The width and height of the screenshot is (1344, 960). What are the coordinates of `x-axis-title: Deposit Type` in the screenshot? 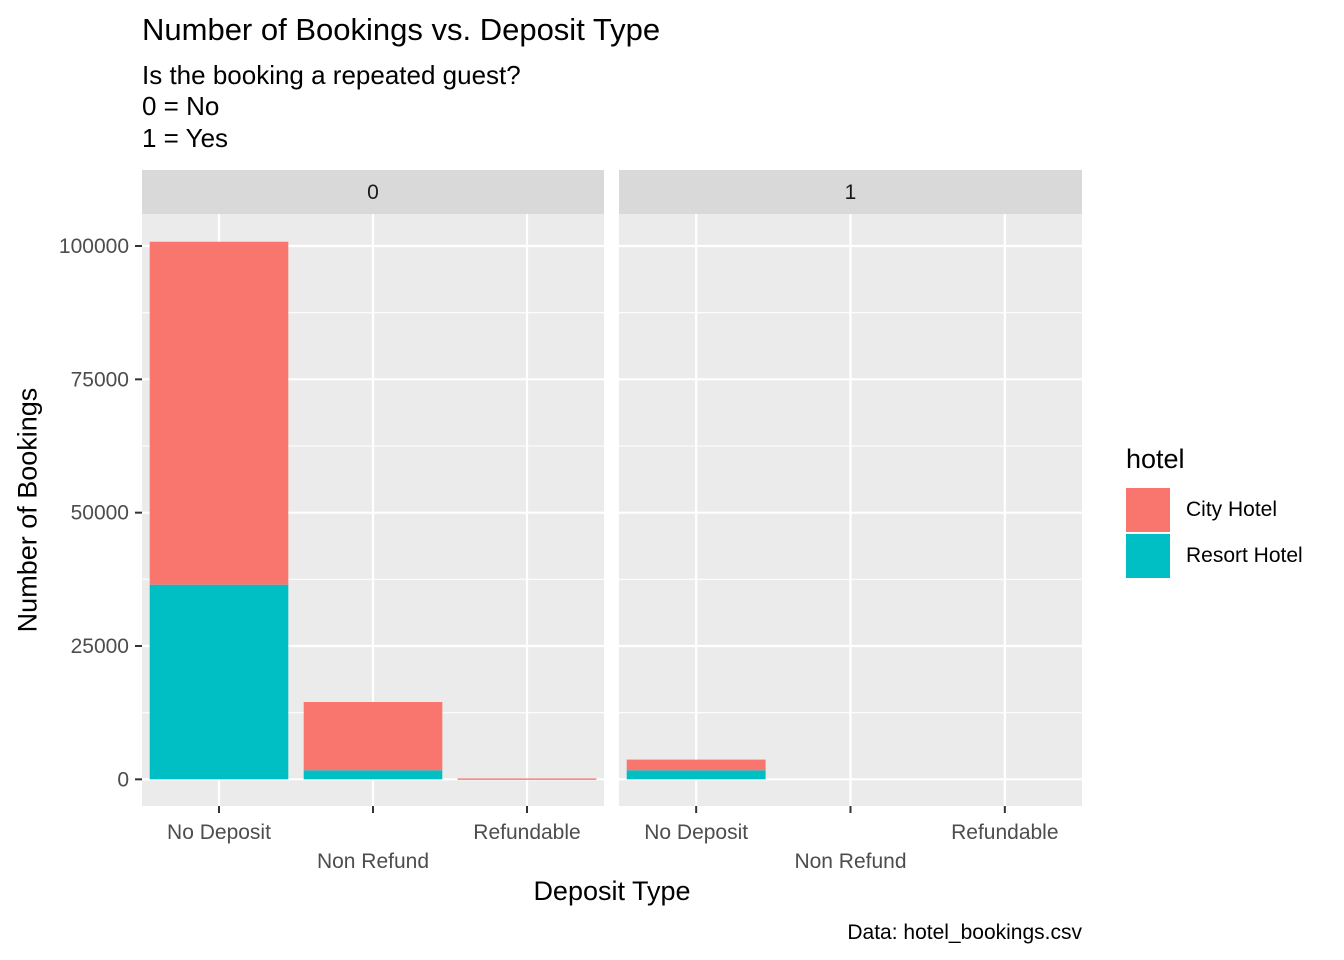 It's located at (612, 891).